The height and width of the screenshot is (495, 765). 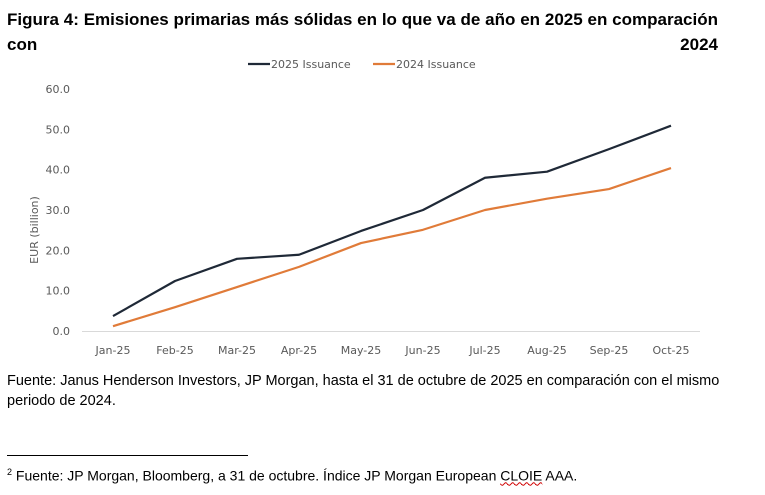 I want to click on y-tick-label: 30.0, so click(x=58, y=210).